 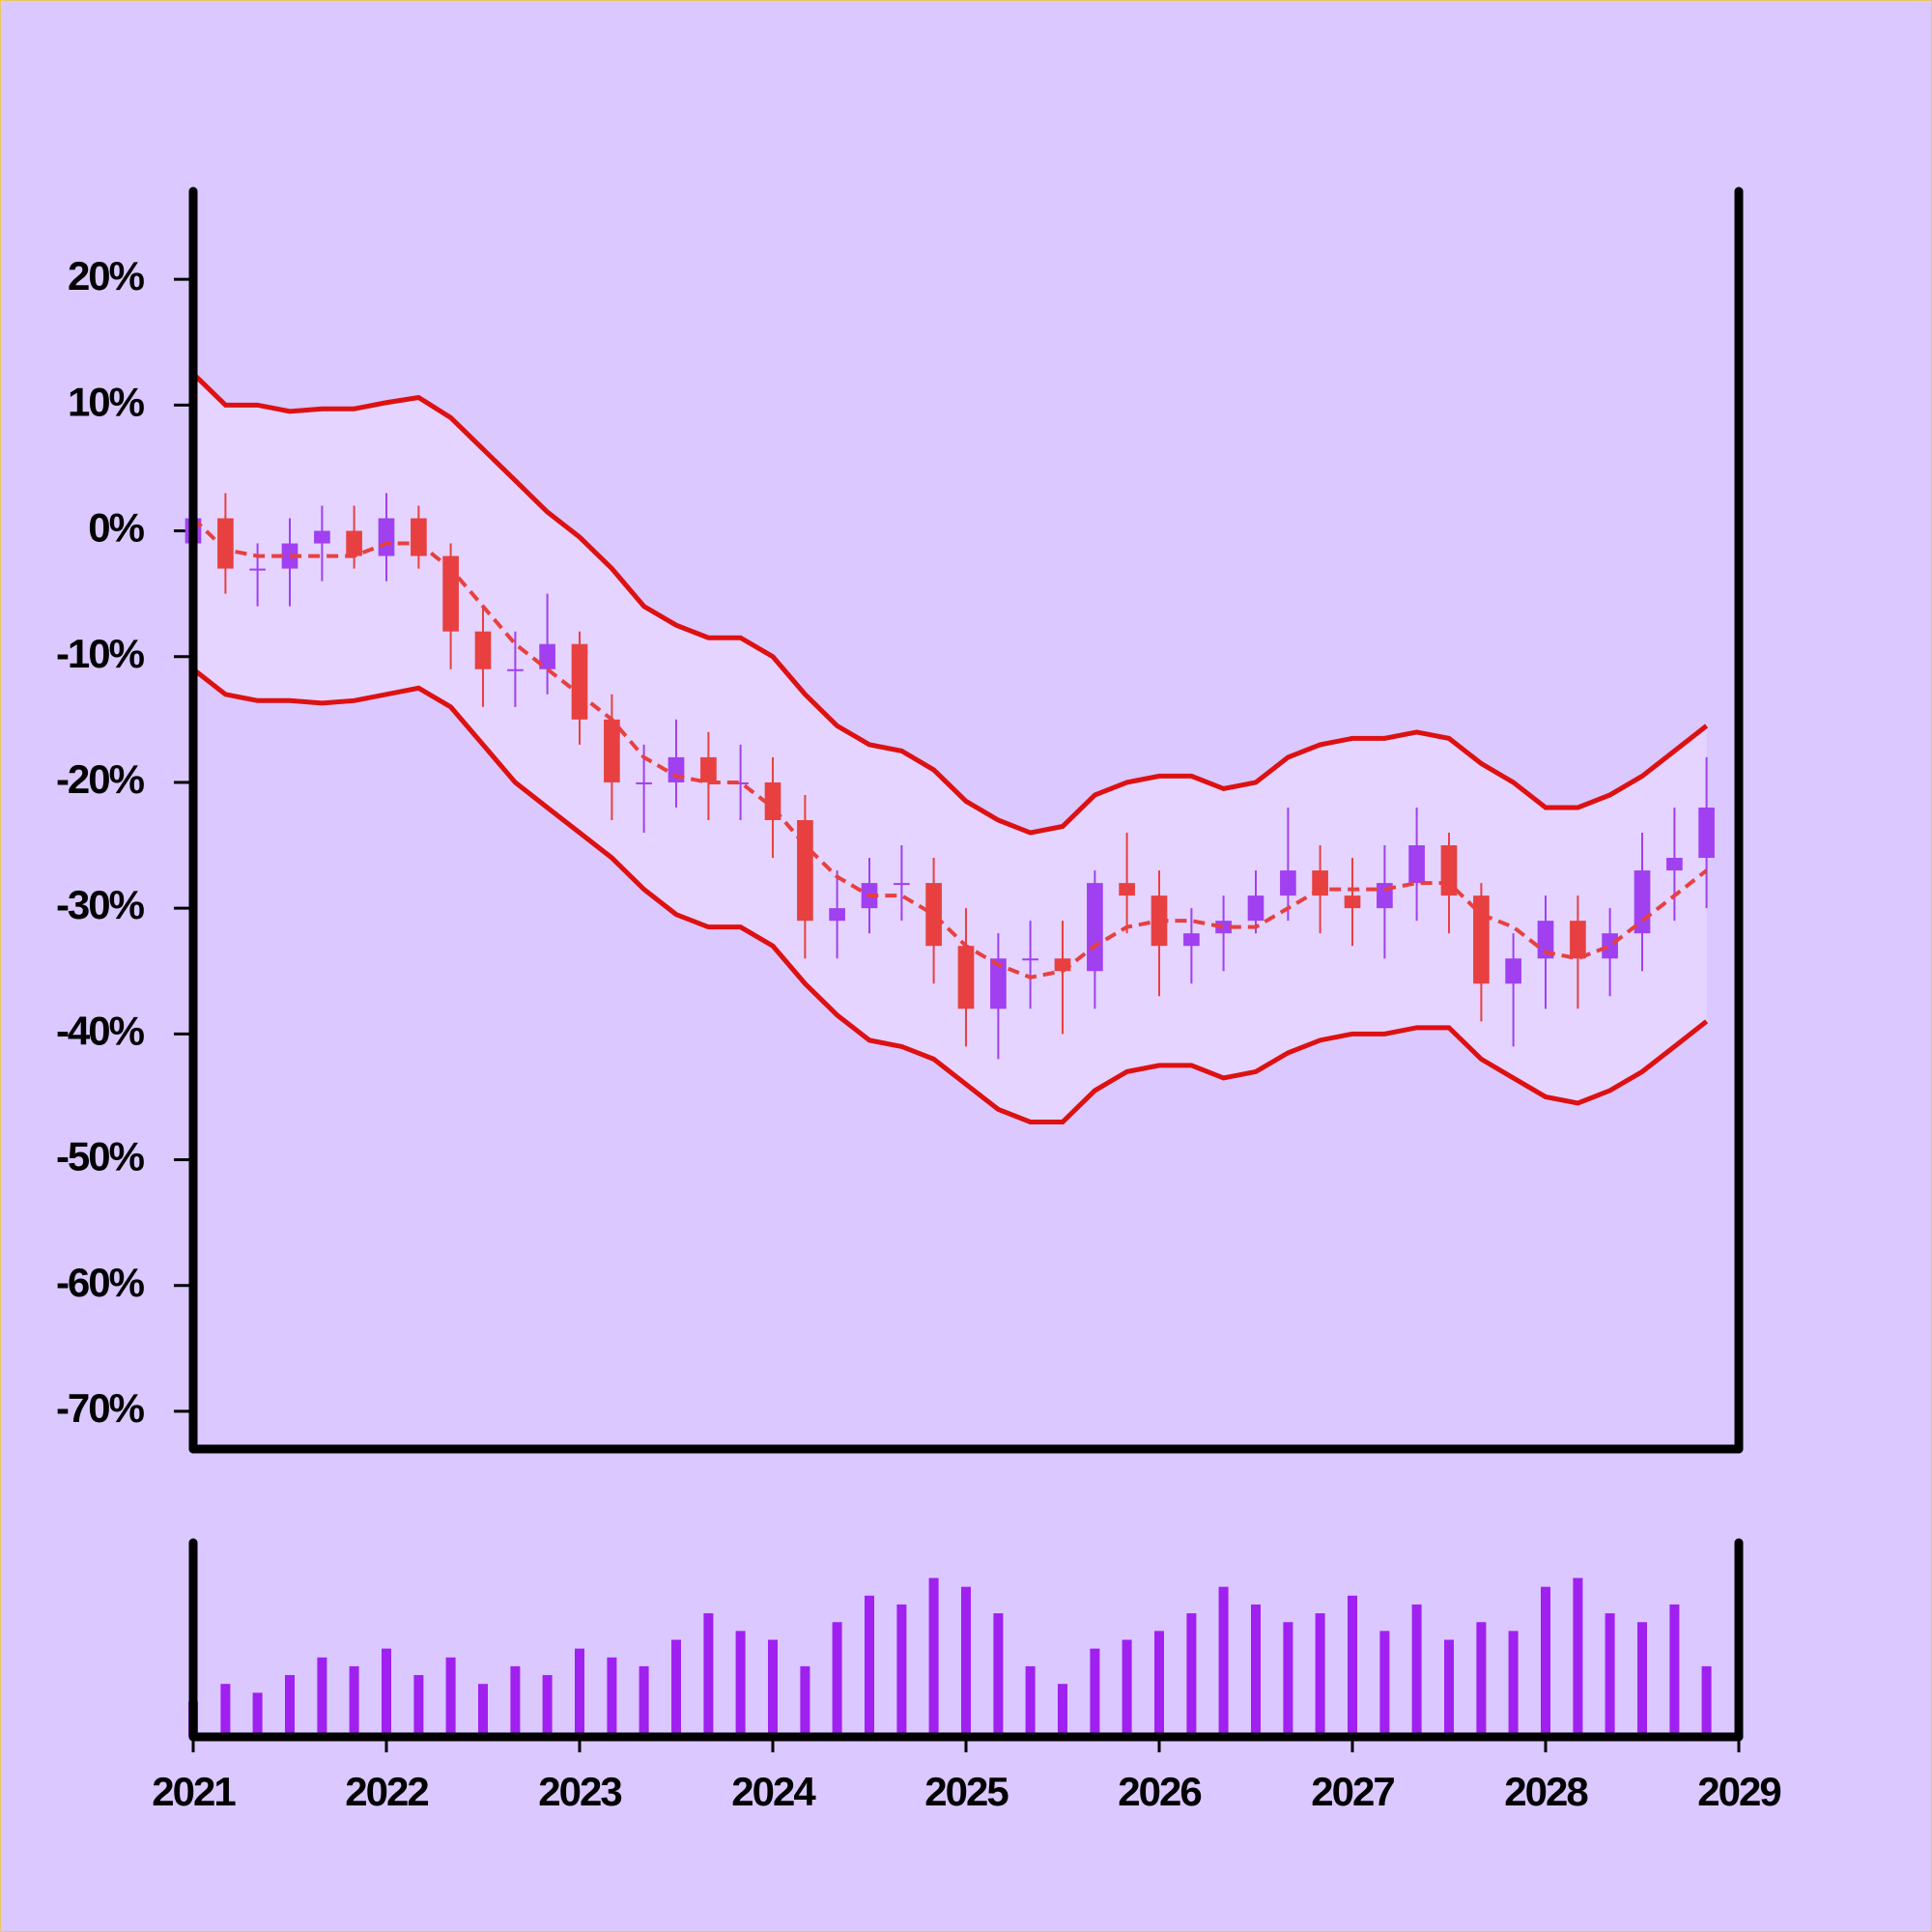 I want to click on y-tick-label: -50%, so click(x=100, y=1156).